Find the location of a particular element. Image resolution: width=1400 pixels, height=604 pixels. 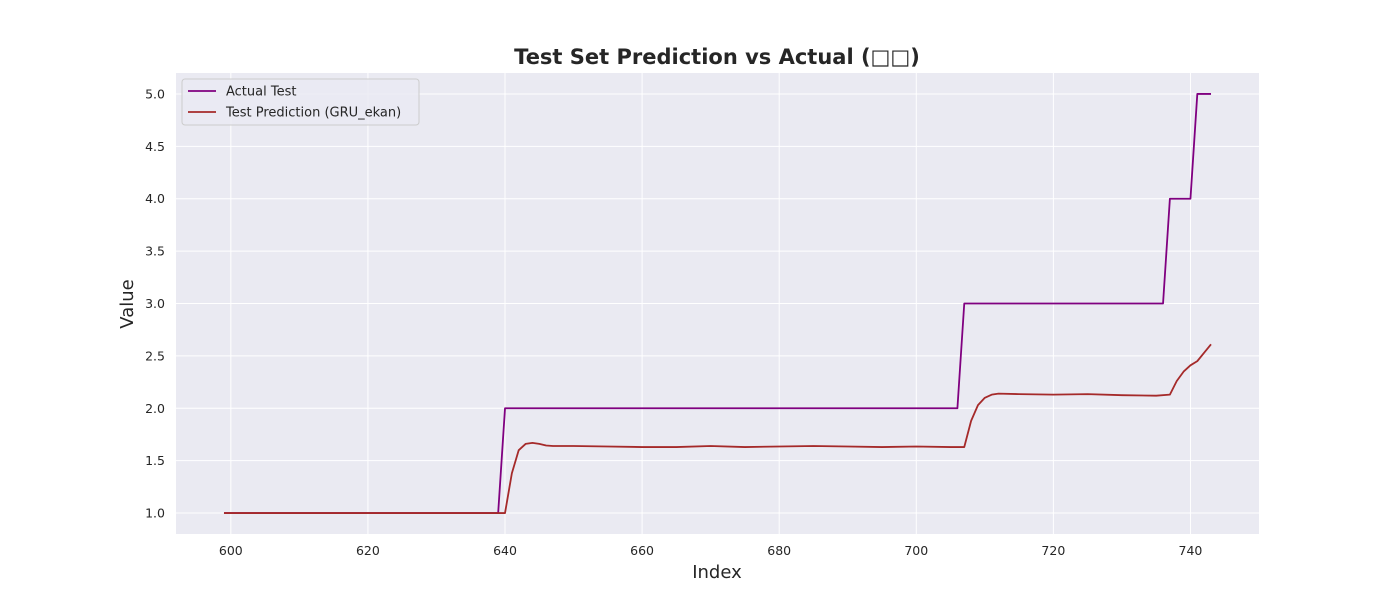

x-tick-label: 640 is located at coordinates (505, 550).